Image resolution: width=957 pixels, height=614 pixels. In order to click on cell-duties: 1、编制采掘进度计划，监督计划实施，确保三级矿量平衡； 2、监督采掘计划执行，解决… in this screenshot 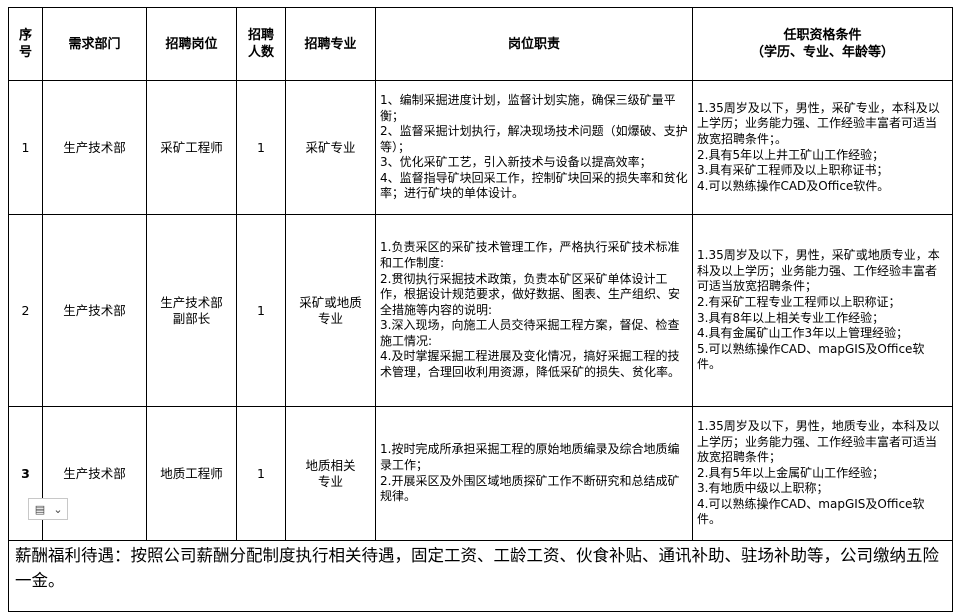, I will do `click(534, 147)`.